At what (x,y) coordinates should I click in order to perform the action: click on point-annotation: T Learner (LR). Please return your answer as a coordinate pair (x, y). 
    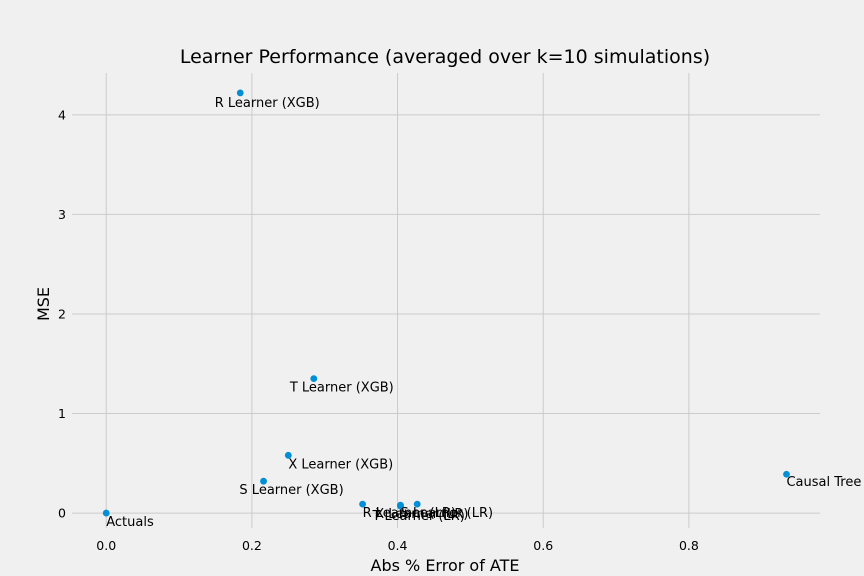
    Looking at the image, I should click on (417, 516).